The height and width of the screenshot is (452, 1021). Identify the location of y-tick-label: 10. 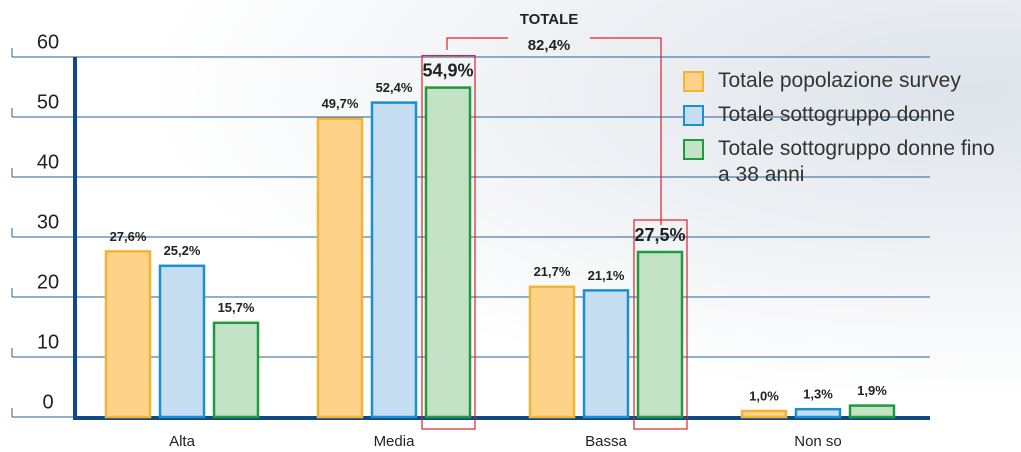
(48, 342).